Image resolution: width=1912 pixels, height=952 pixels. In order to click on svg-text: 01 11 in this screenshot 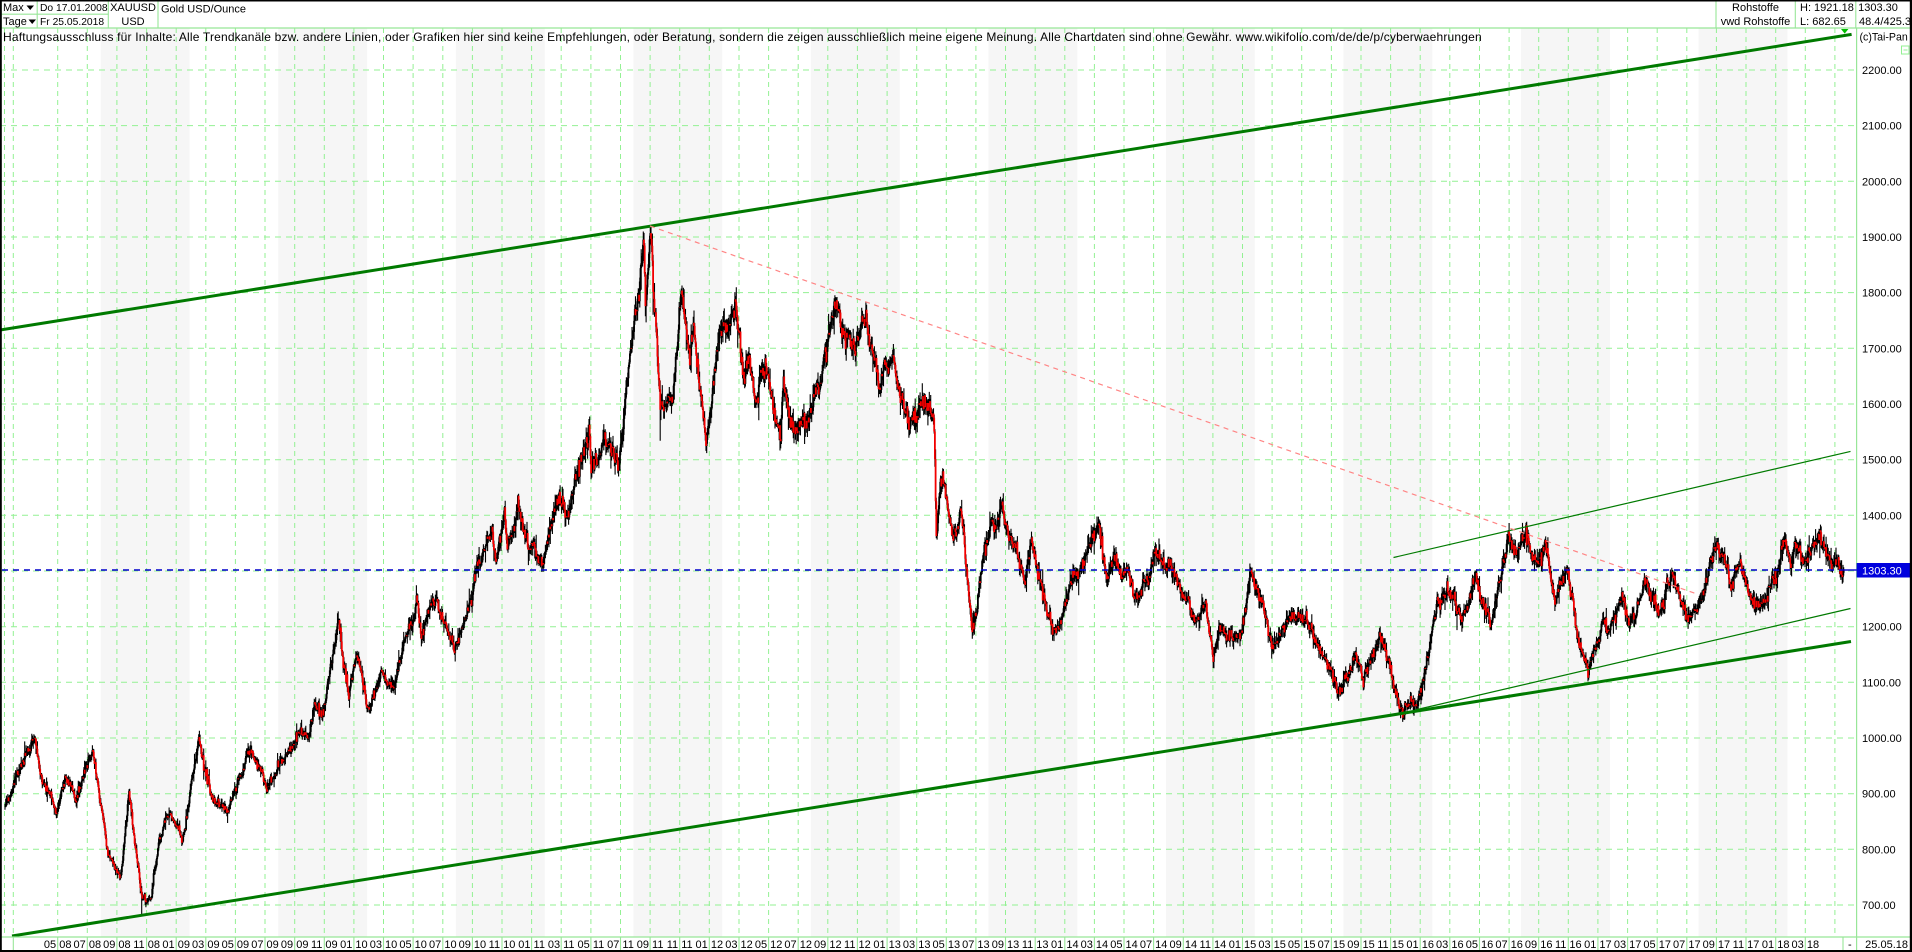, I will do `click(531, 945)`.